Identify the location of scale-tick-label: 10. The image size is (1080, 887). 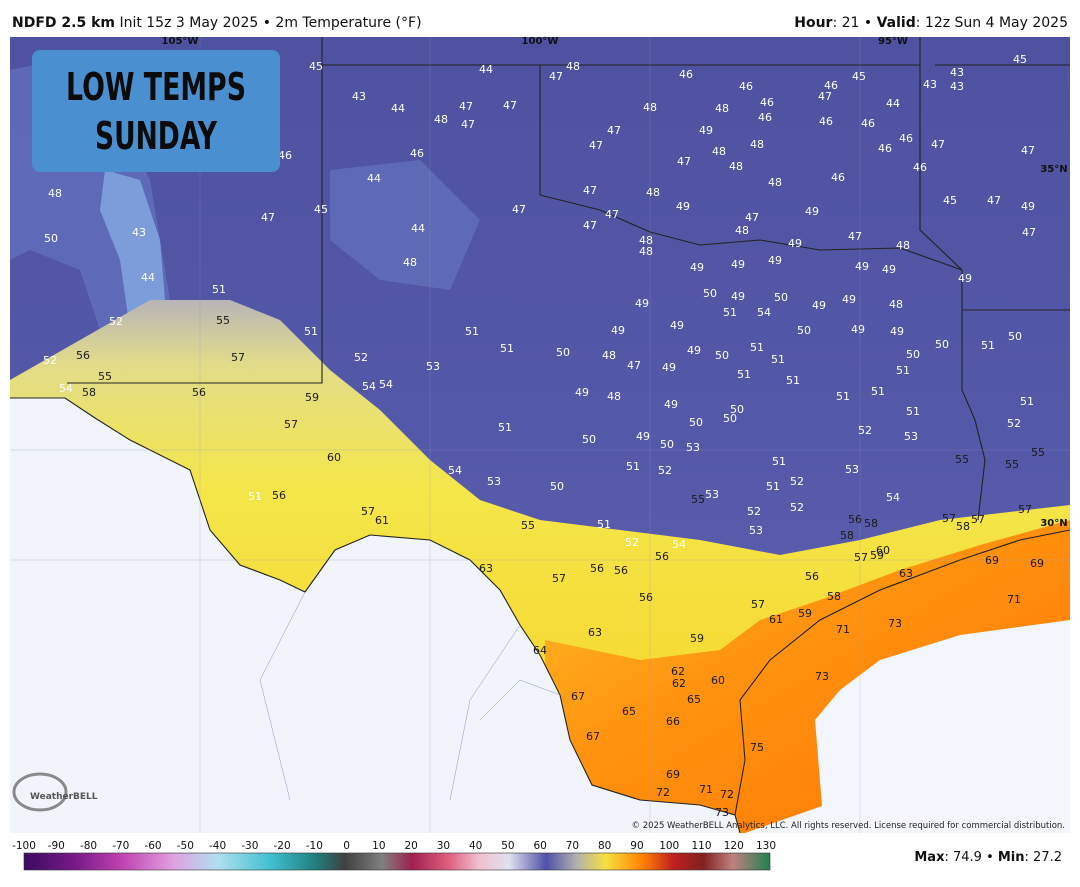
(378, 846).